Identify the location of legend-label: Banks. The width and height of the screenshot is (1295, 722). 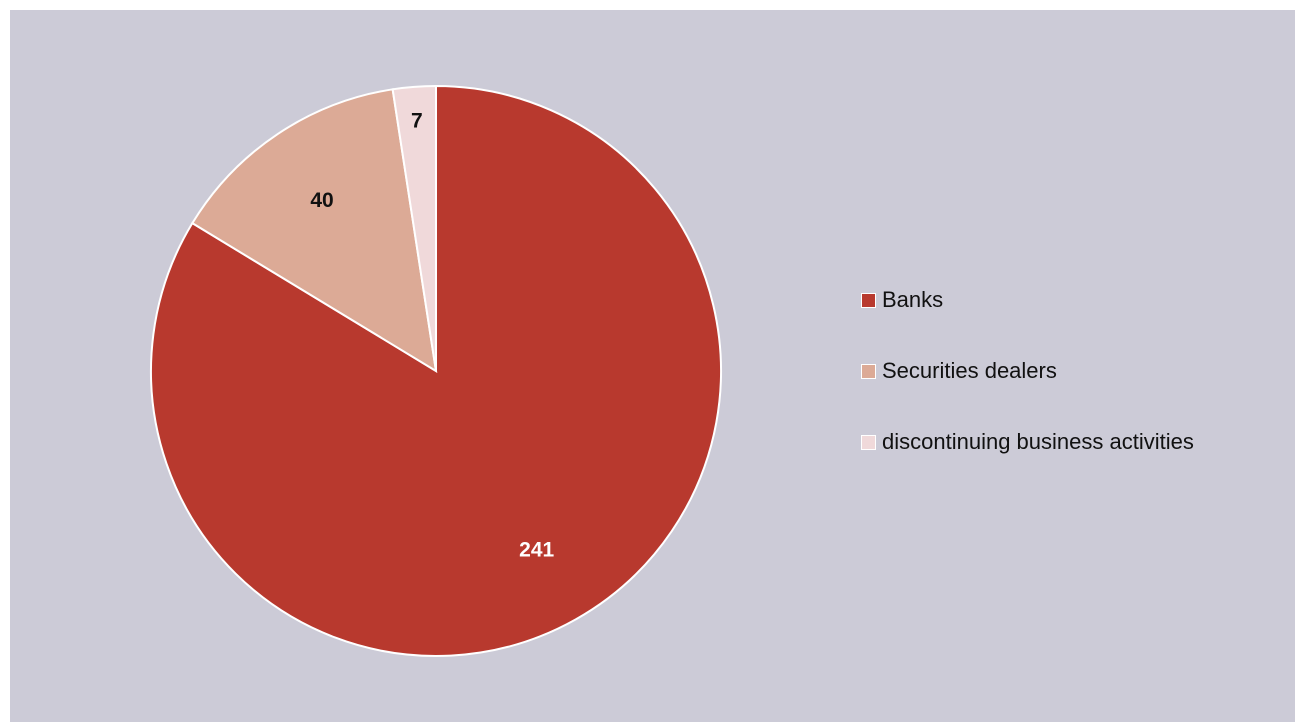
(913, 299).